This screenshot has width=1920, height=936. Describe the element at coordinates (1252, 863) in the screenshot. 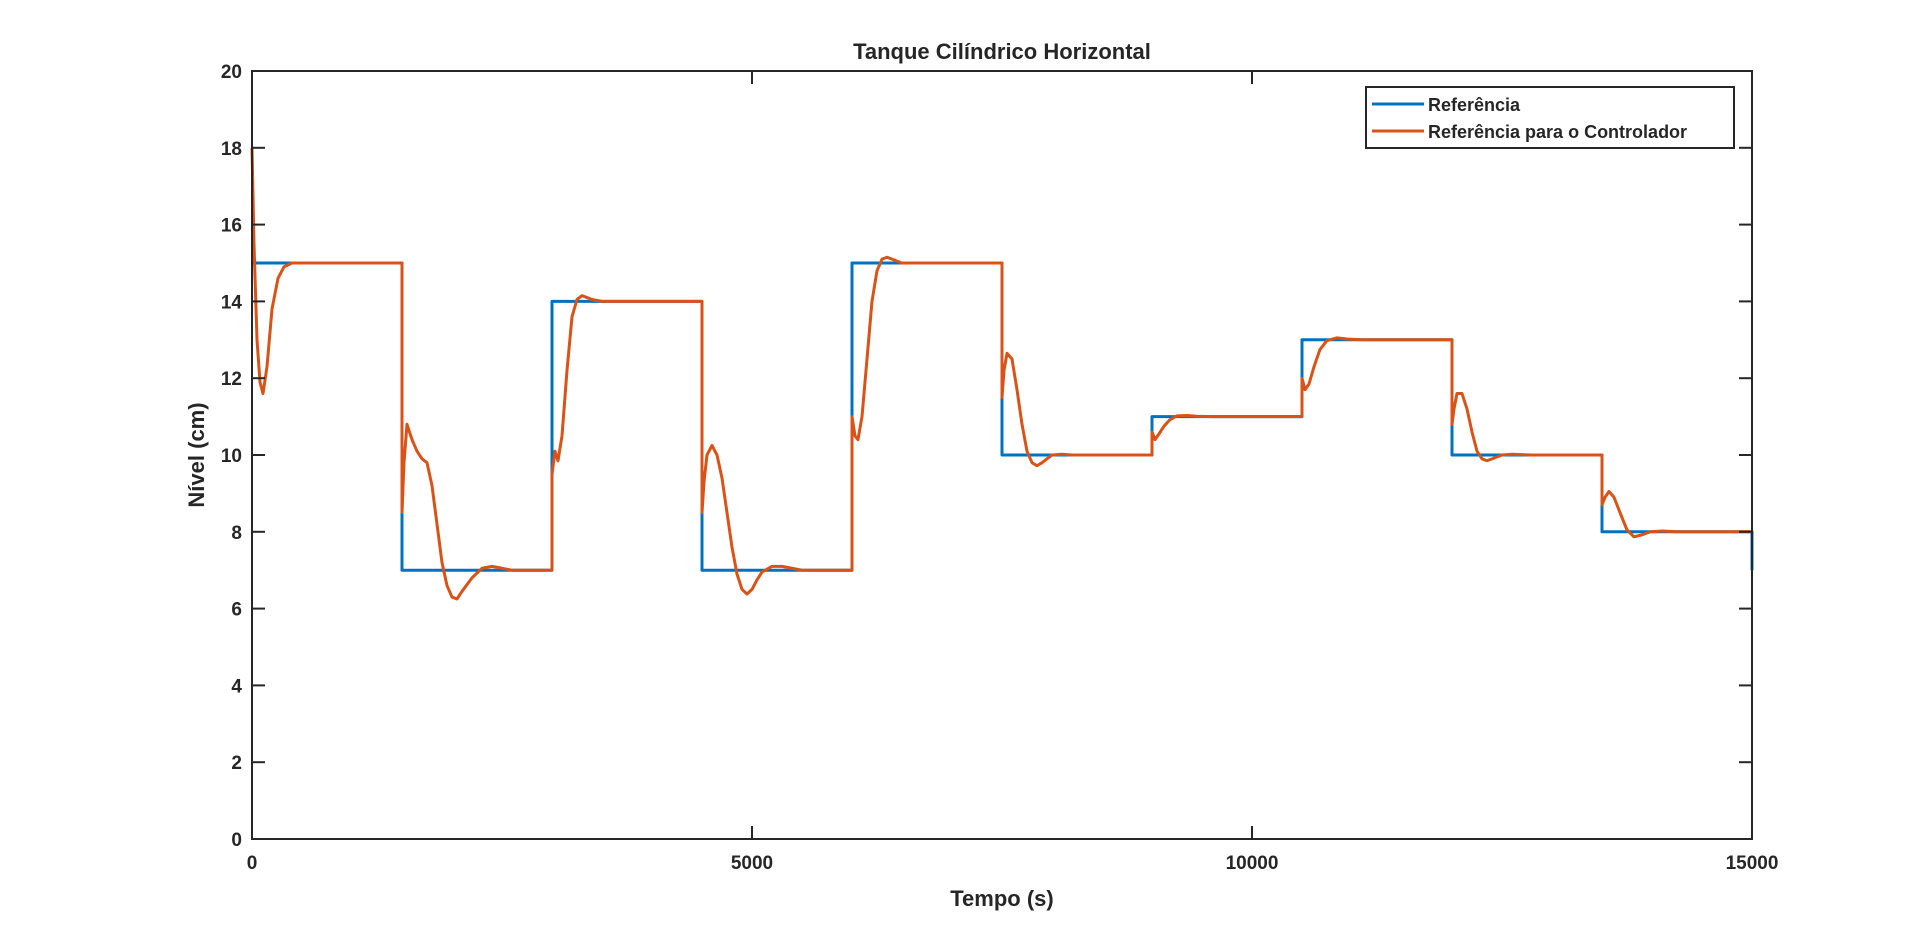

I see `x-tick-label: 10000` at that location.